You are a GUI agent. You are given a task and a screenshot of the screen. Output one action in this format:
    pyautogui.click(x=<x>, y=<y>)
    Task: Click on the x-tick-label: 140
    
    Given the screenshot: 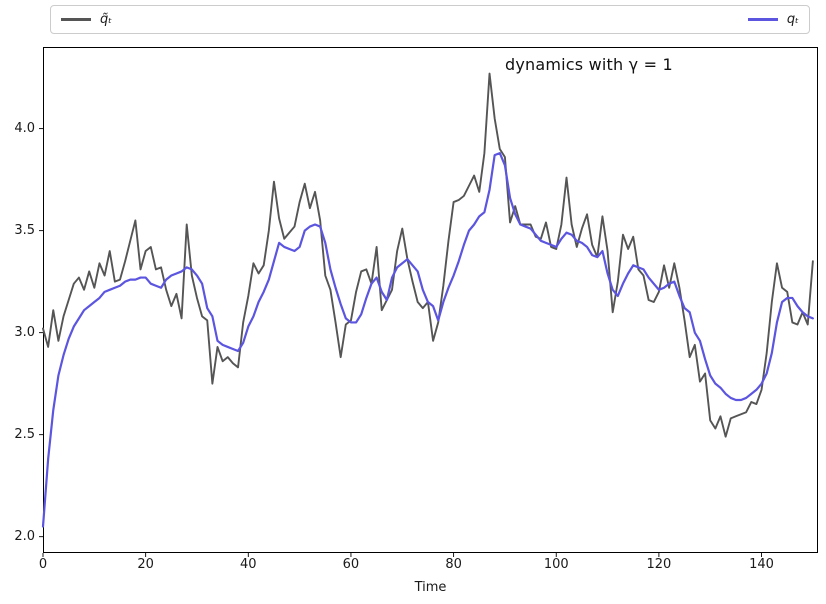 What is the action you would take?
    pyautogui.click(x=761, y=564)
    